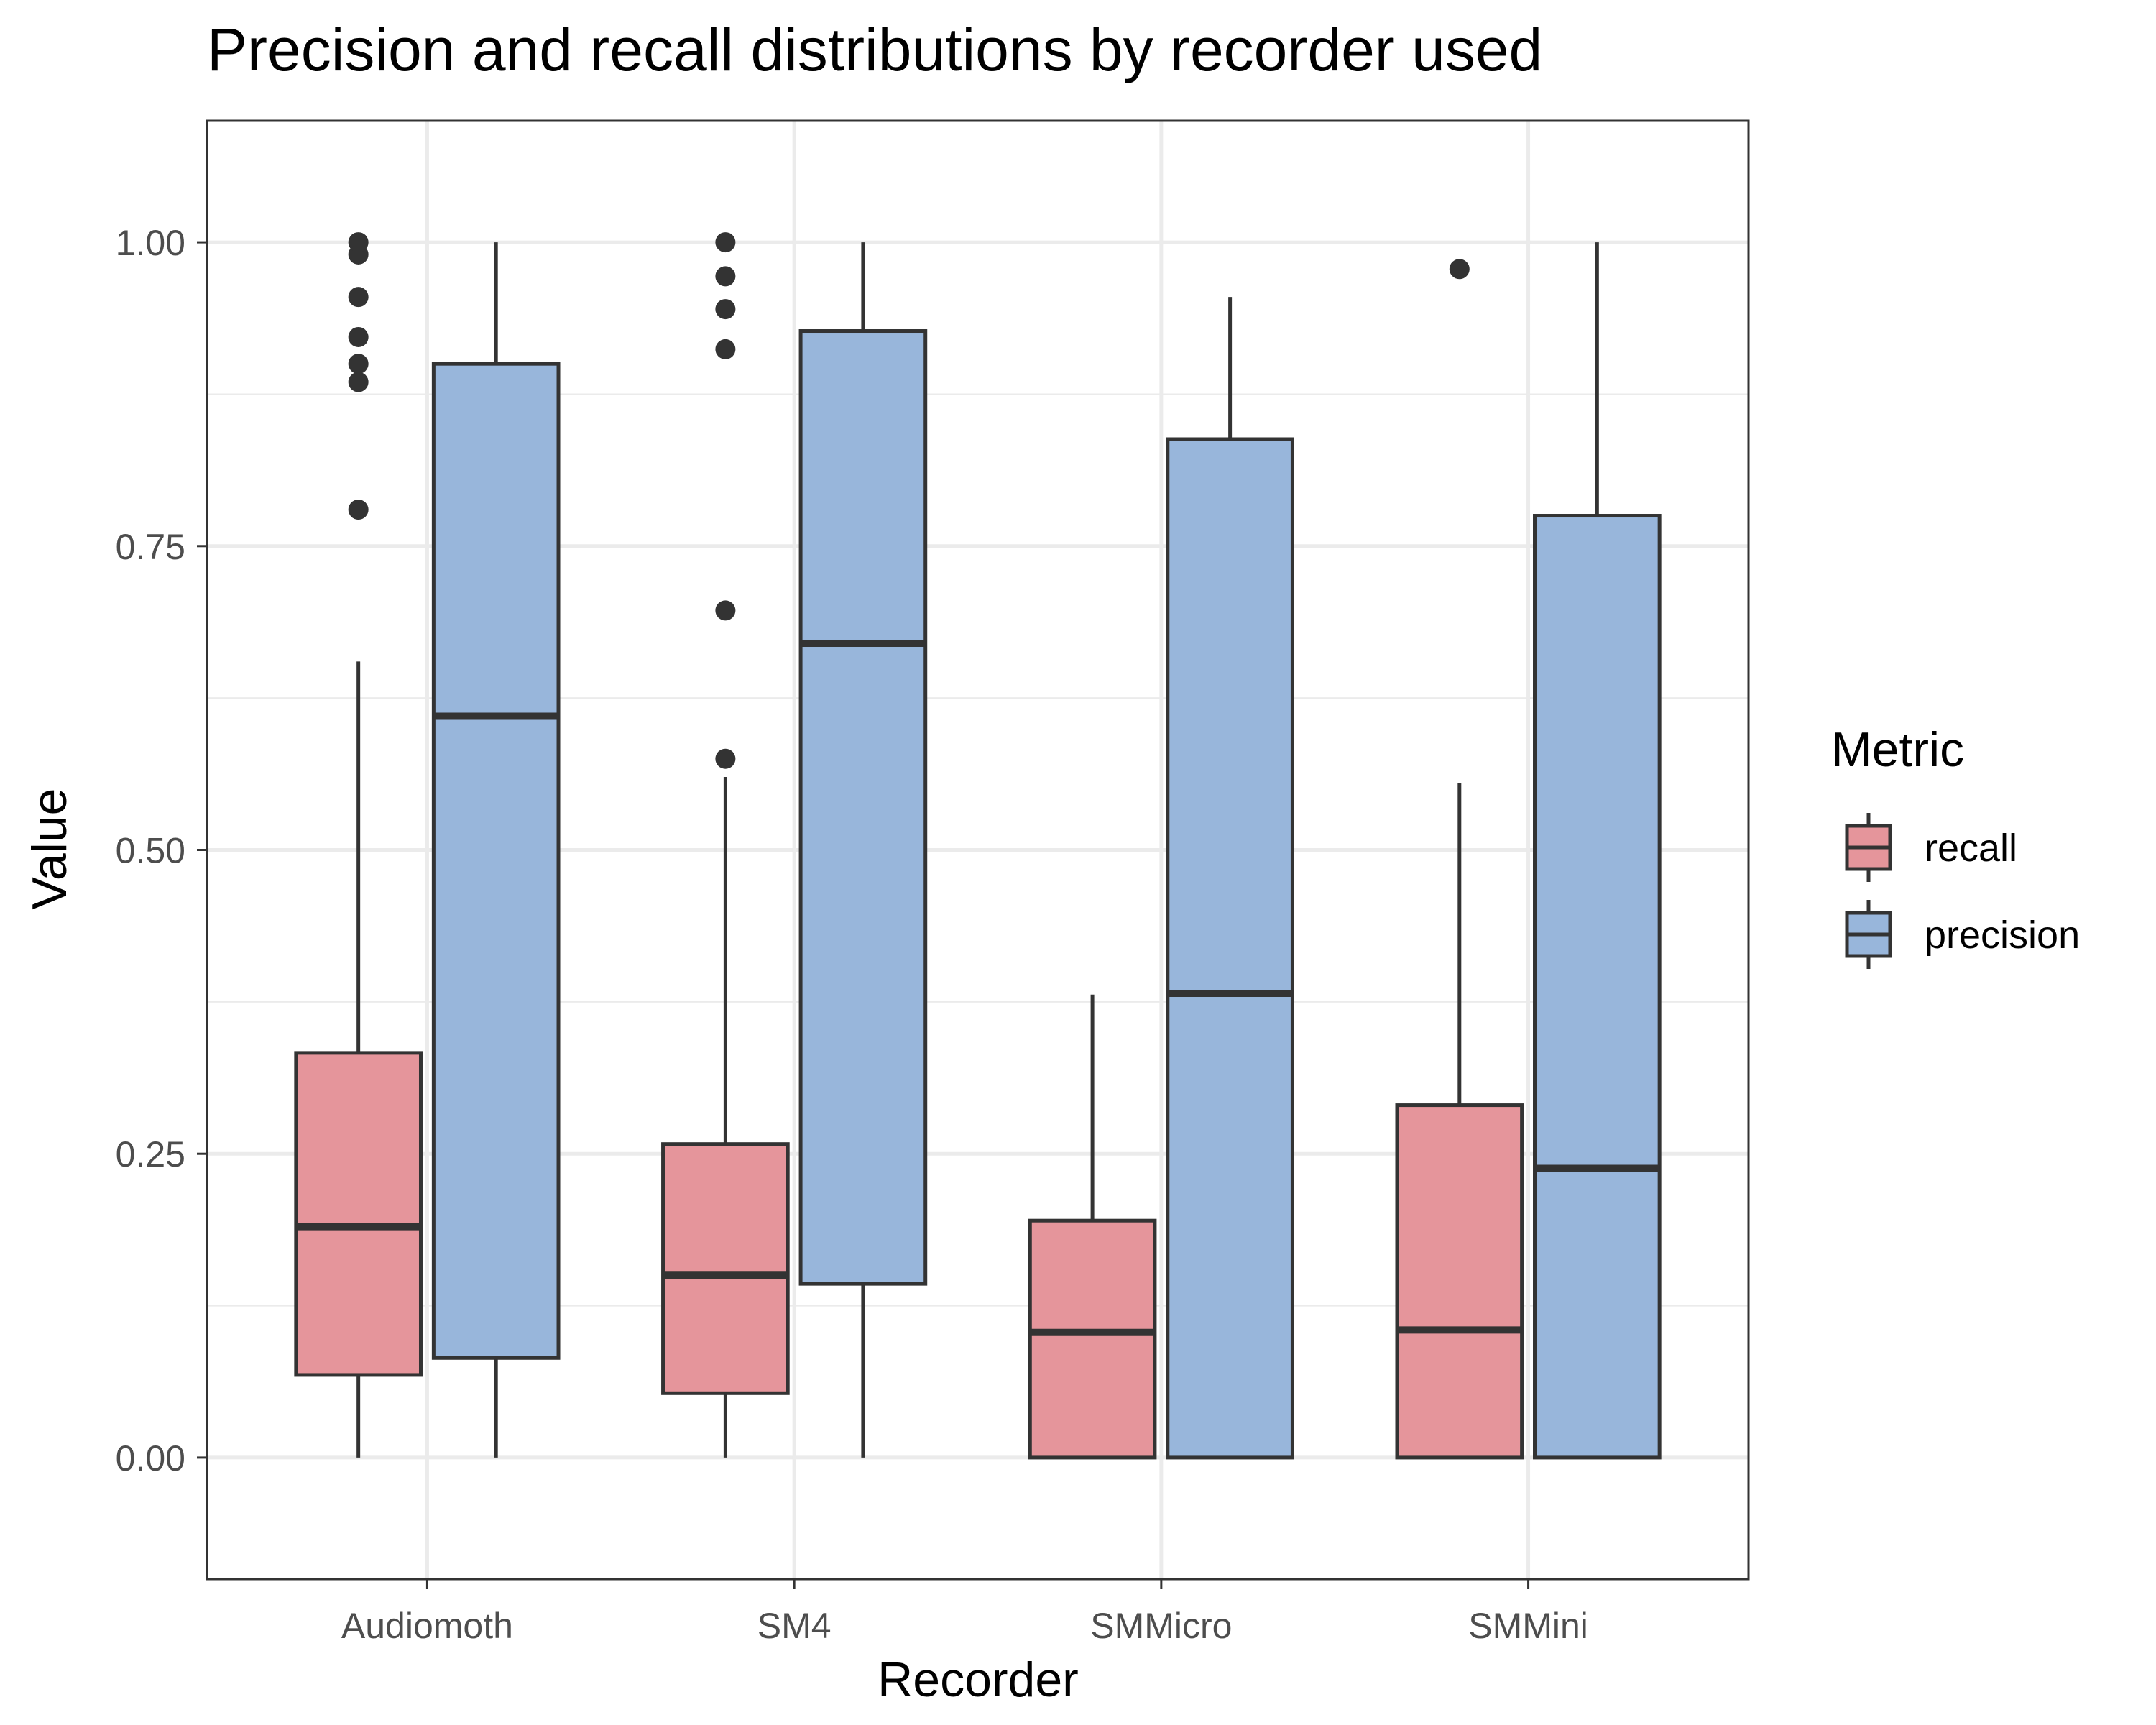 This screenshot has height=1725, width=2156. What do you see at coordinates (2003, 935) in the screenshot?
I see `legend-label: precision` at bounding box center [2003, 935].